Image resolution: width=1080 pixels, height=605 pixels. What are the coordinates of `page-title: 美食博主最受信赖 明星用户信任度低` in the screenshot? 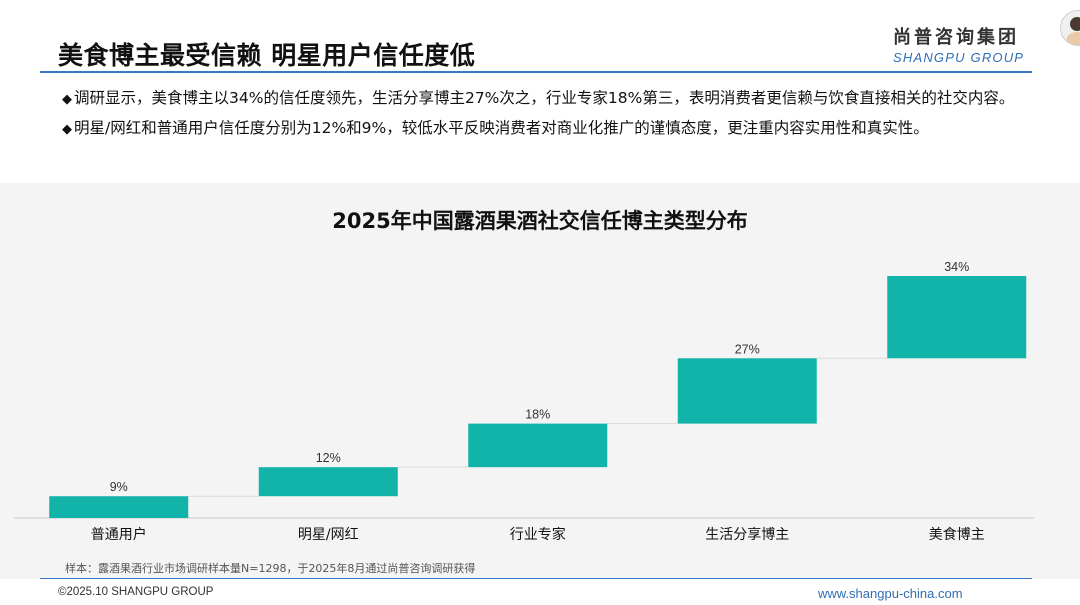 It's located at (267, 55).